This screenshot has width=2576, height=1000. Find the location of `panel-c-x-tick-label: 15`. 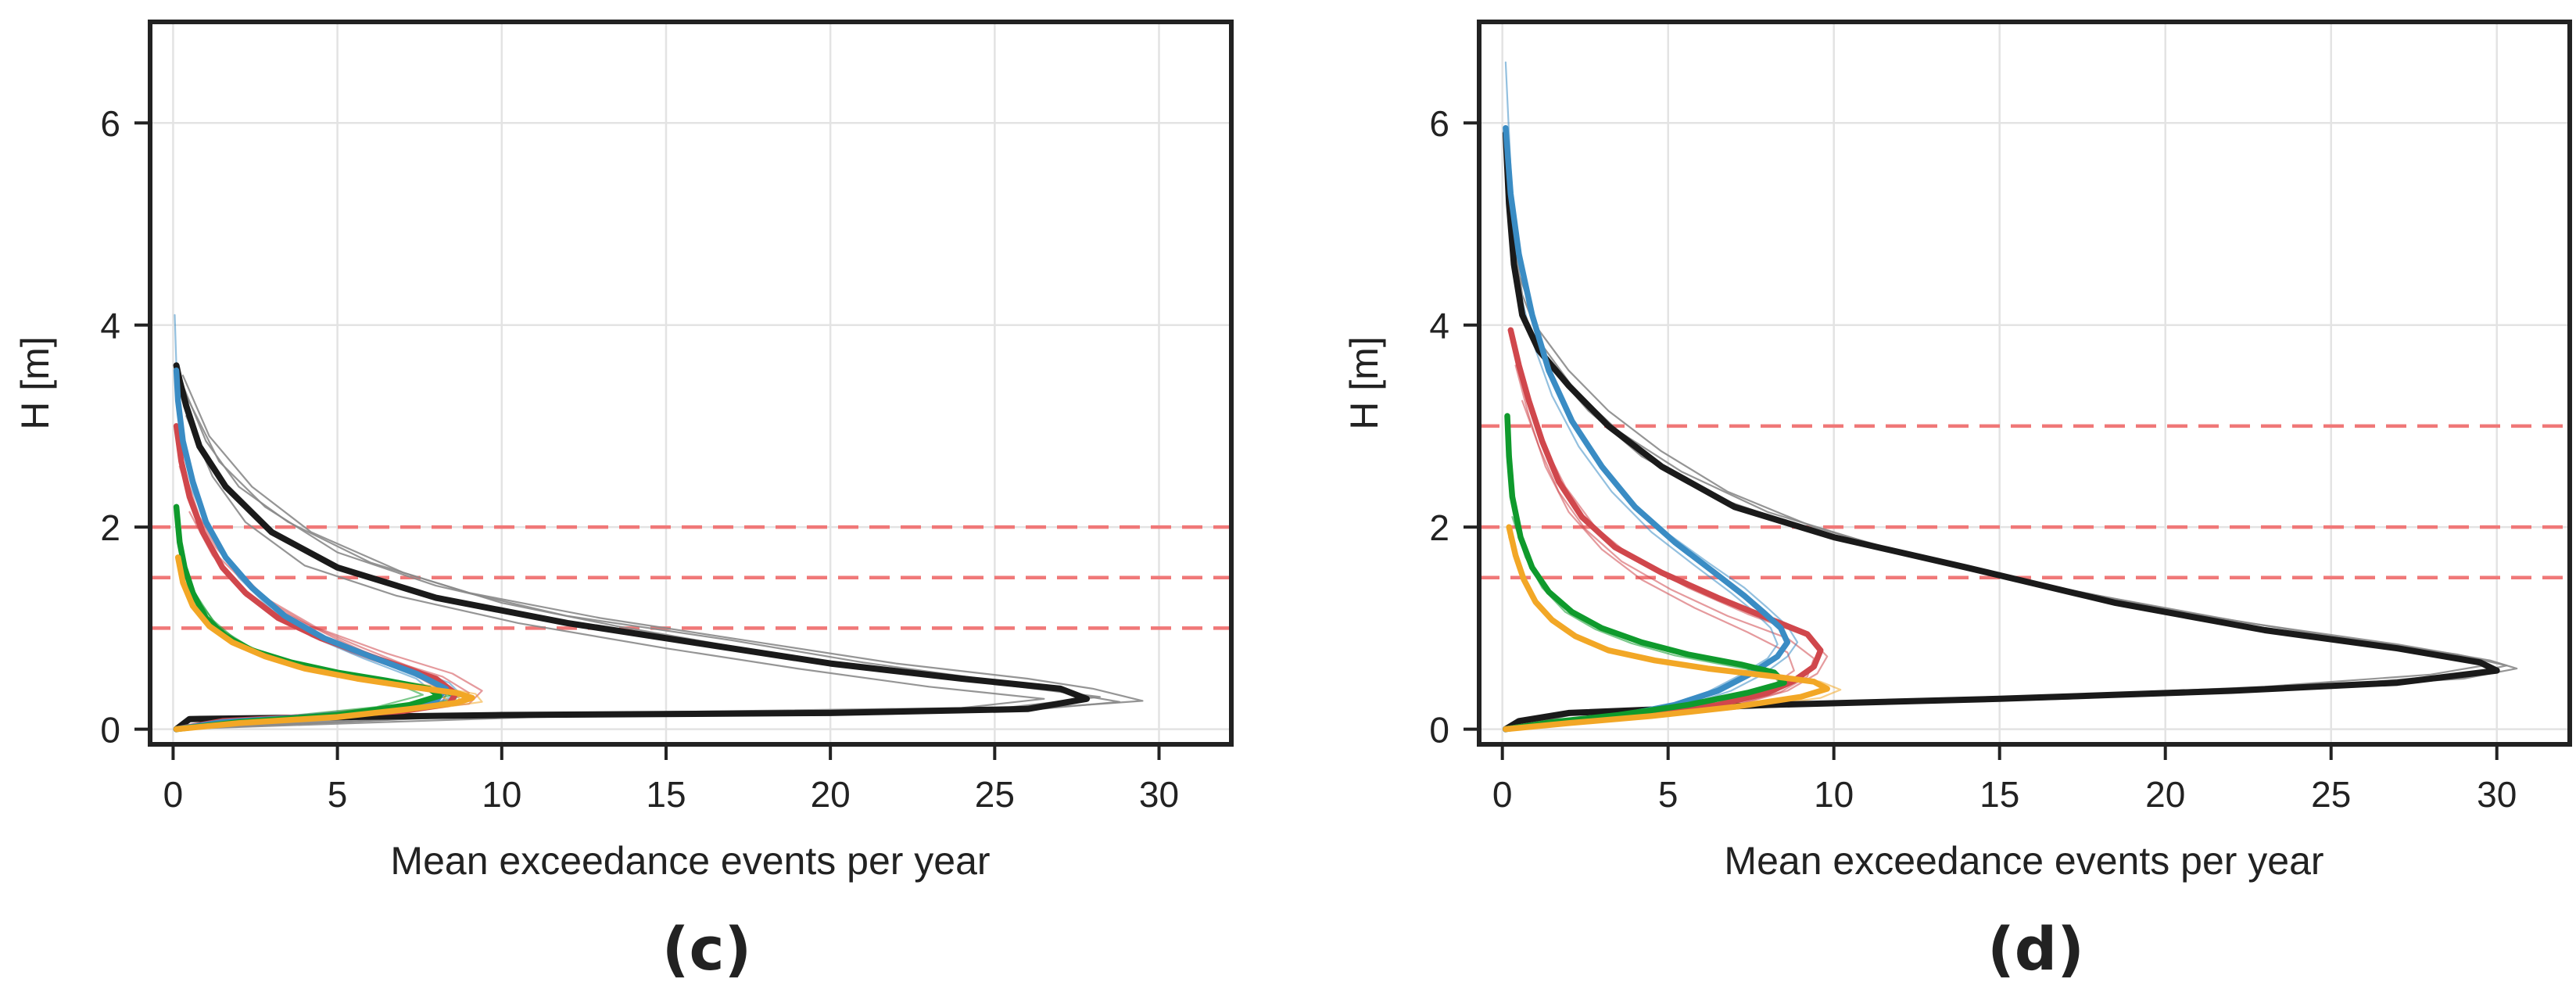

panel-c-x-tick-label: 15 is located at coordinates (666, 794).